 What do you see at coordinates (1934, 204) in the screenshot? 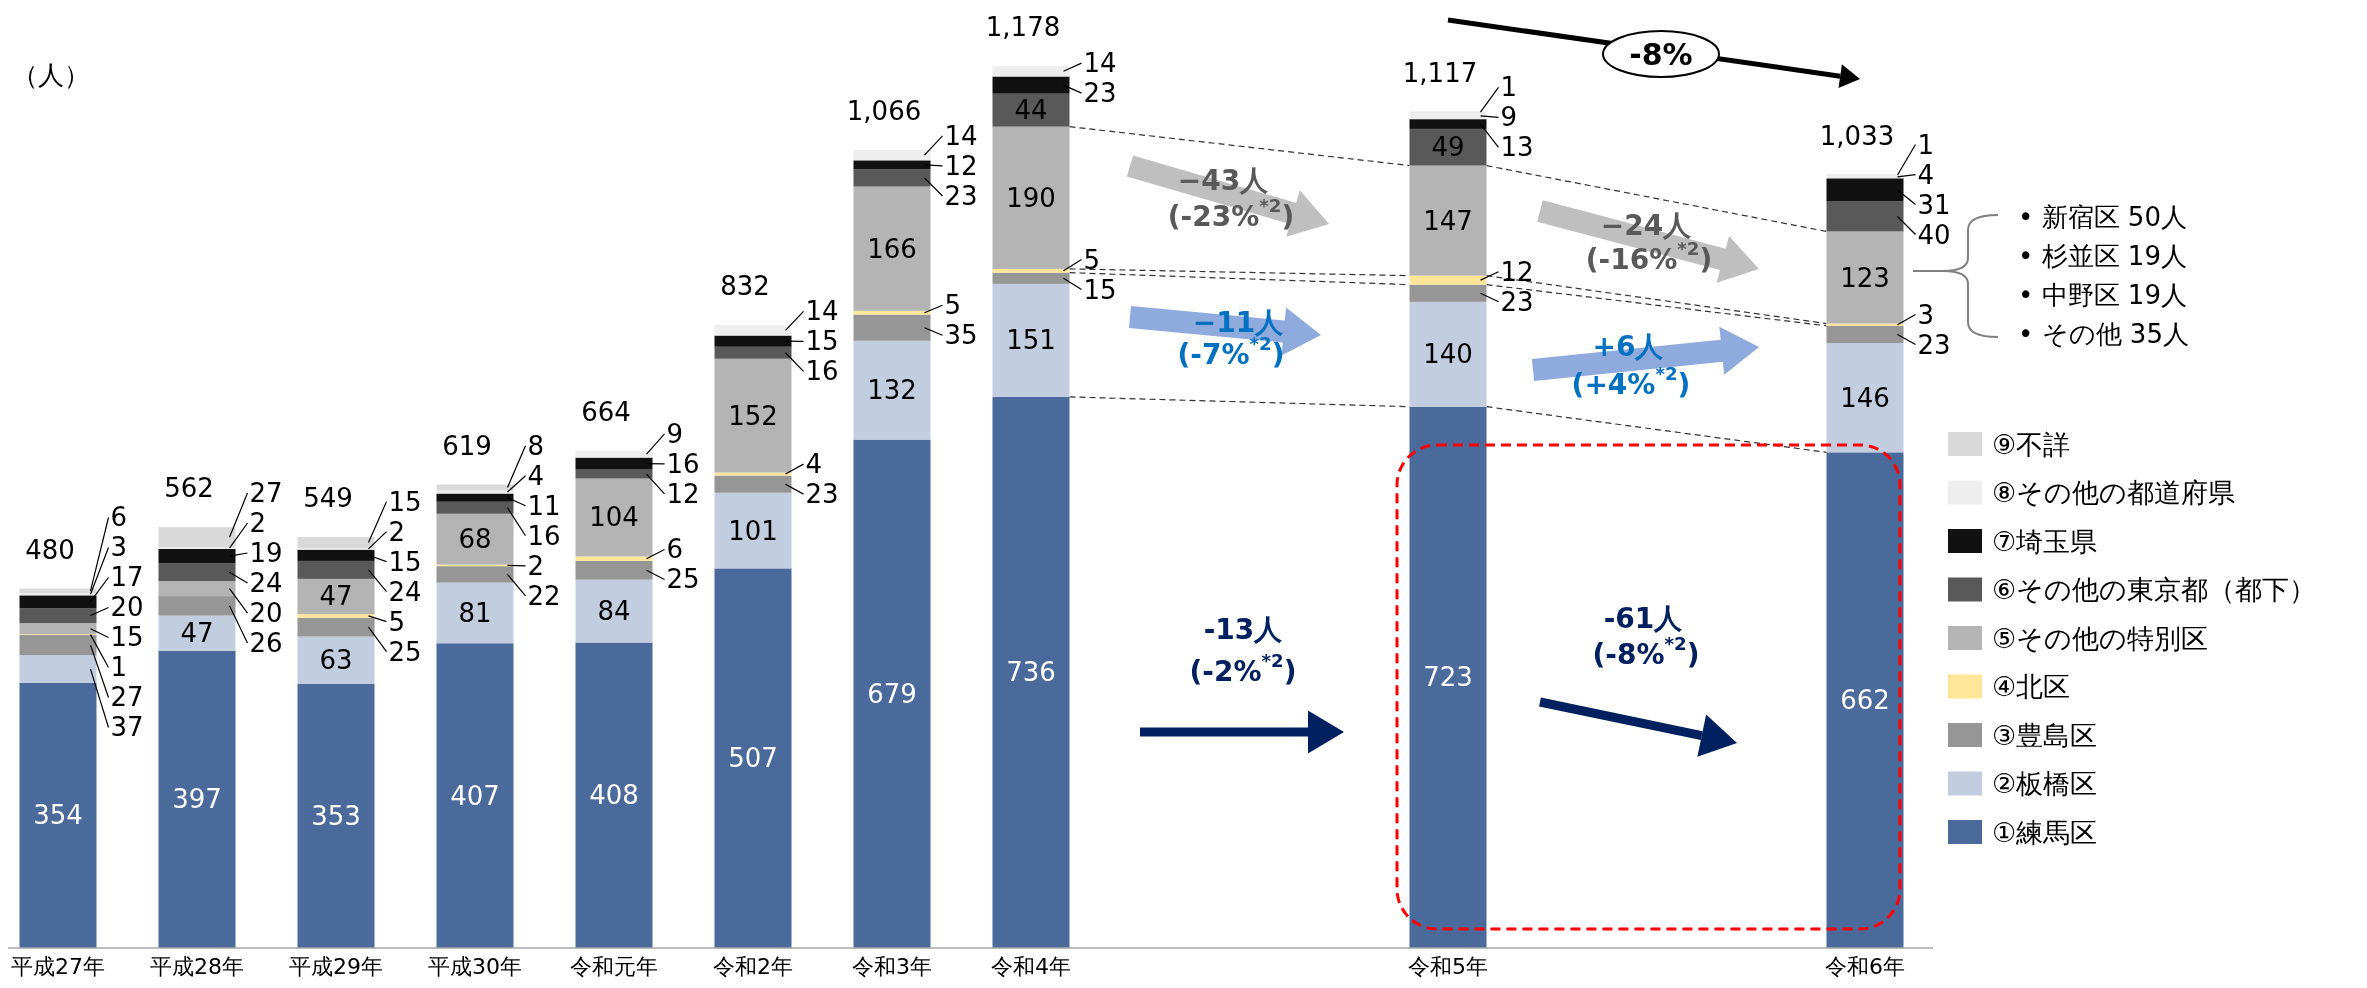
I see `data-label: 31` at bounding box center [1934, 204].